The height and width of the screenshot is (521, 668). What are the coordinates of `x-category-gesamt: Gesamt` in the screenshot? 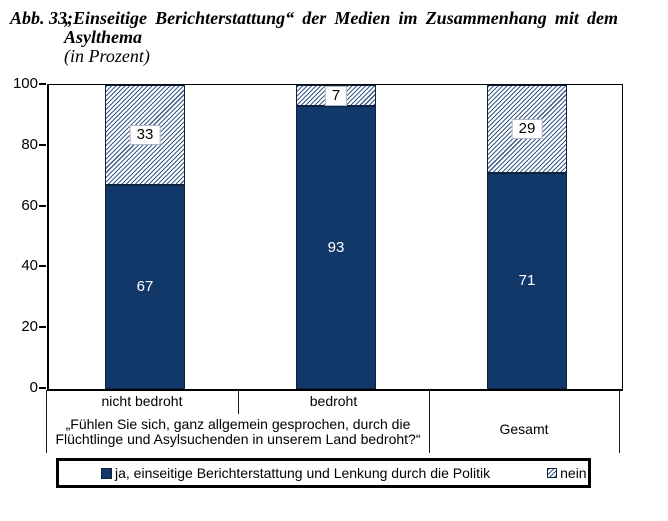 It's located at (524, 429).